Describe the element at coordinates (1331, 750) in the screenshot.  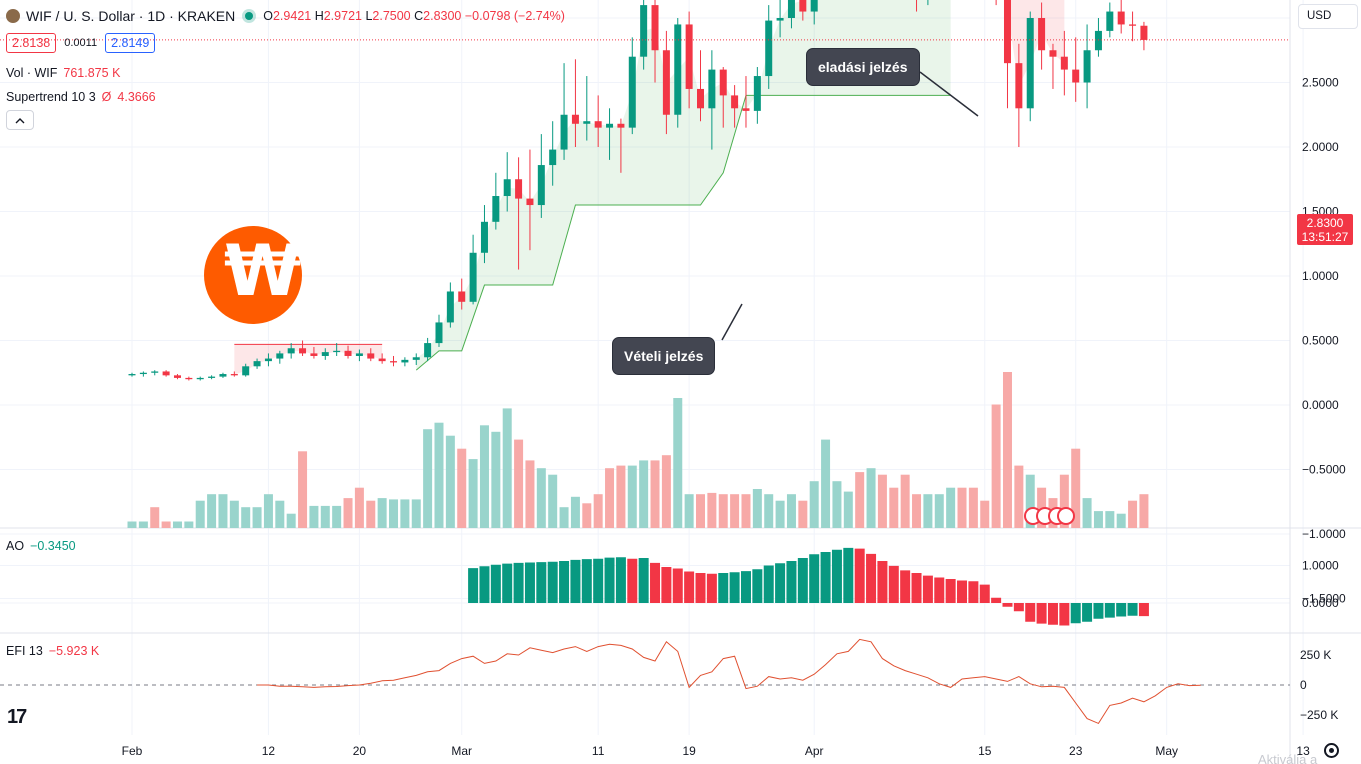
I see `settings-gear-icon` at that location.